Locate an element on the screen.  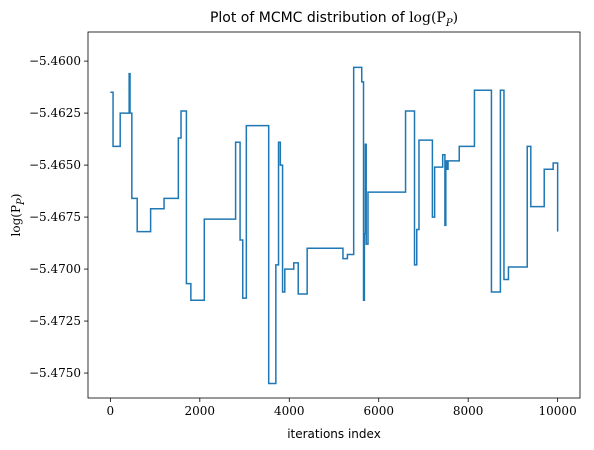
y-tick-label: −5.4625 is located at coordinates (55, 113).